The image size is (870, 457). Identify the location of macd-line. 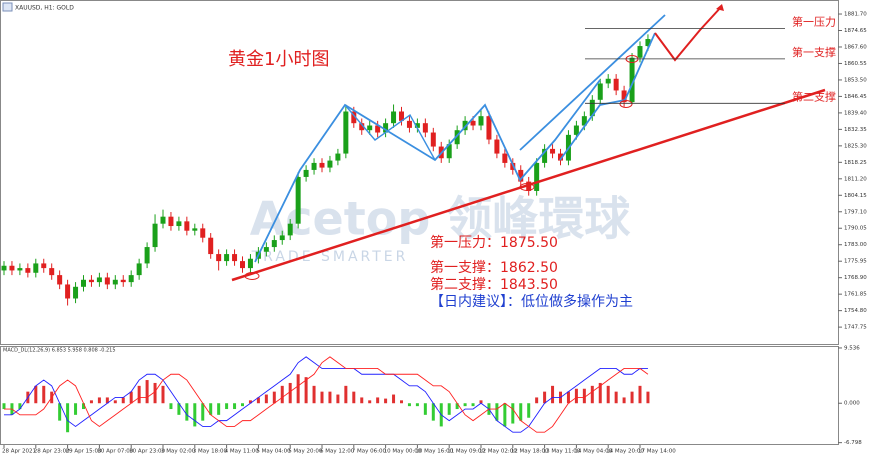
(326, 394).